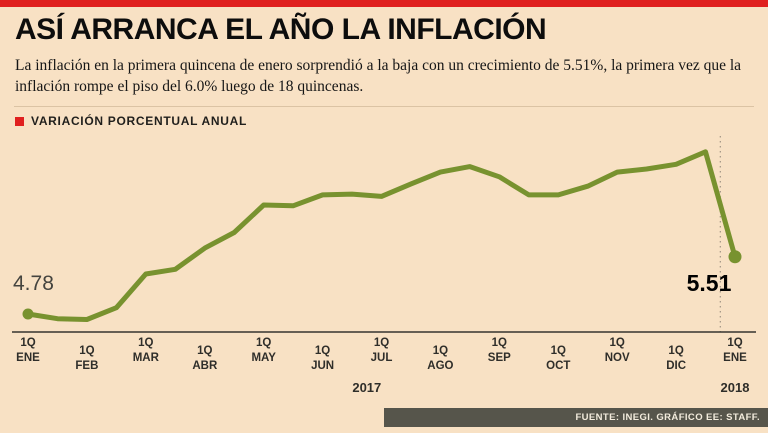  Describe the element at coordinates (28, 350) in the screenshot. I see `x-axis-tick-ene-0: 1Q ENE` at that location.